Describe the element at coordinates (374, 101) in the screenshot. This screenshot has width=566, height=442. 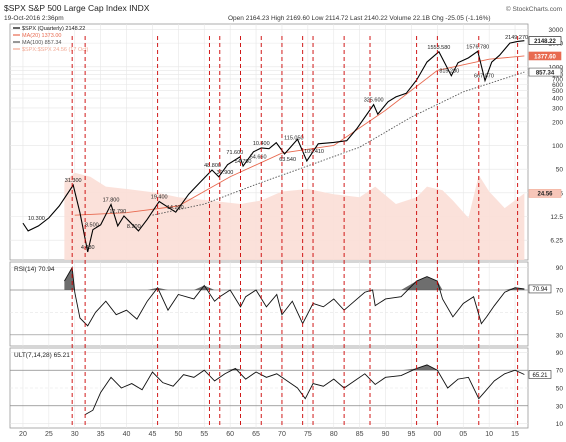
I see `price-annotation: 325.600` at that location.